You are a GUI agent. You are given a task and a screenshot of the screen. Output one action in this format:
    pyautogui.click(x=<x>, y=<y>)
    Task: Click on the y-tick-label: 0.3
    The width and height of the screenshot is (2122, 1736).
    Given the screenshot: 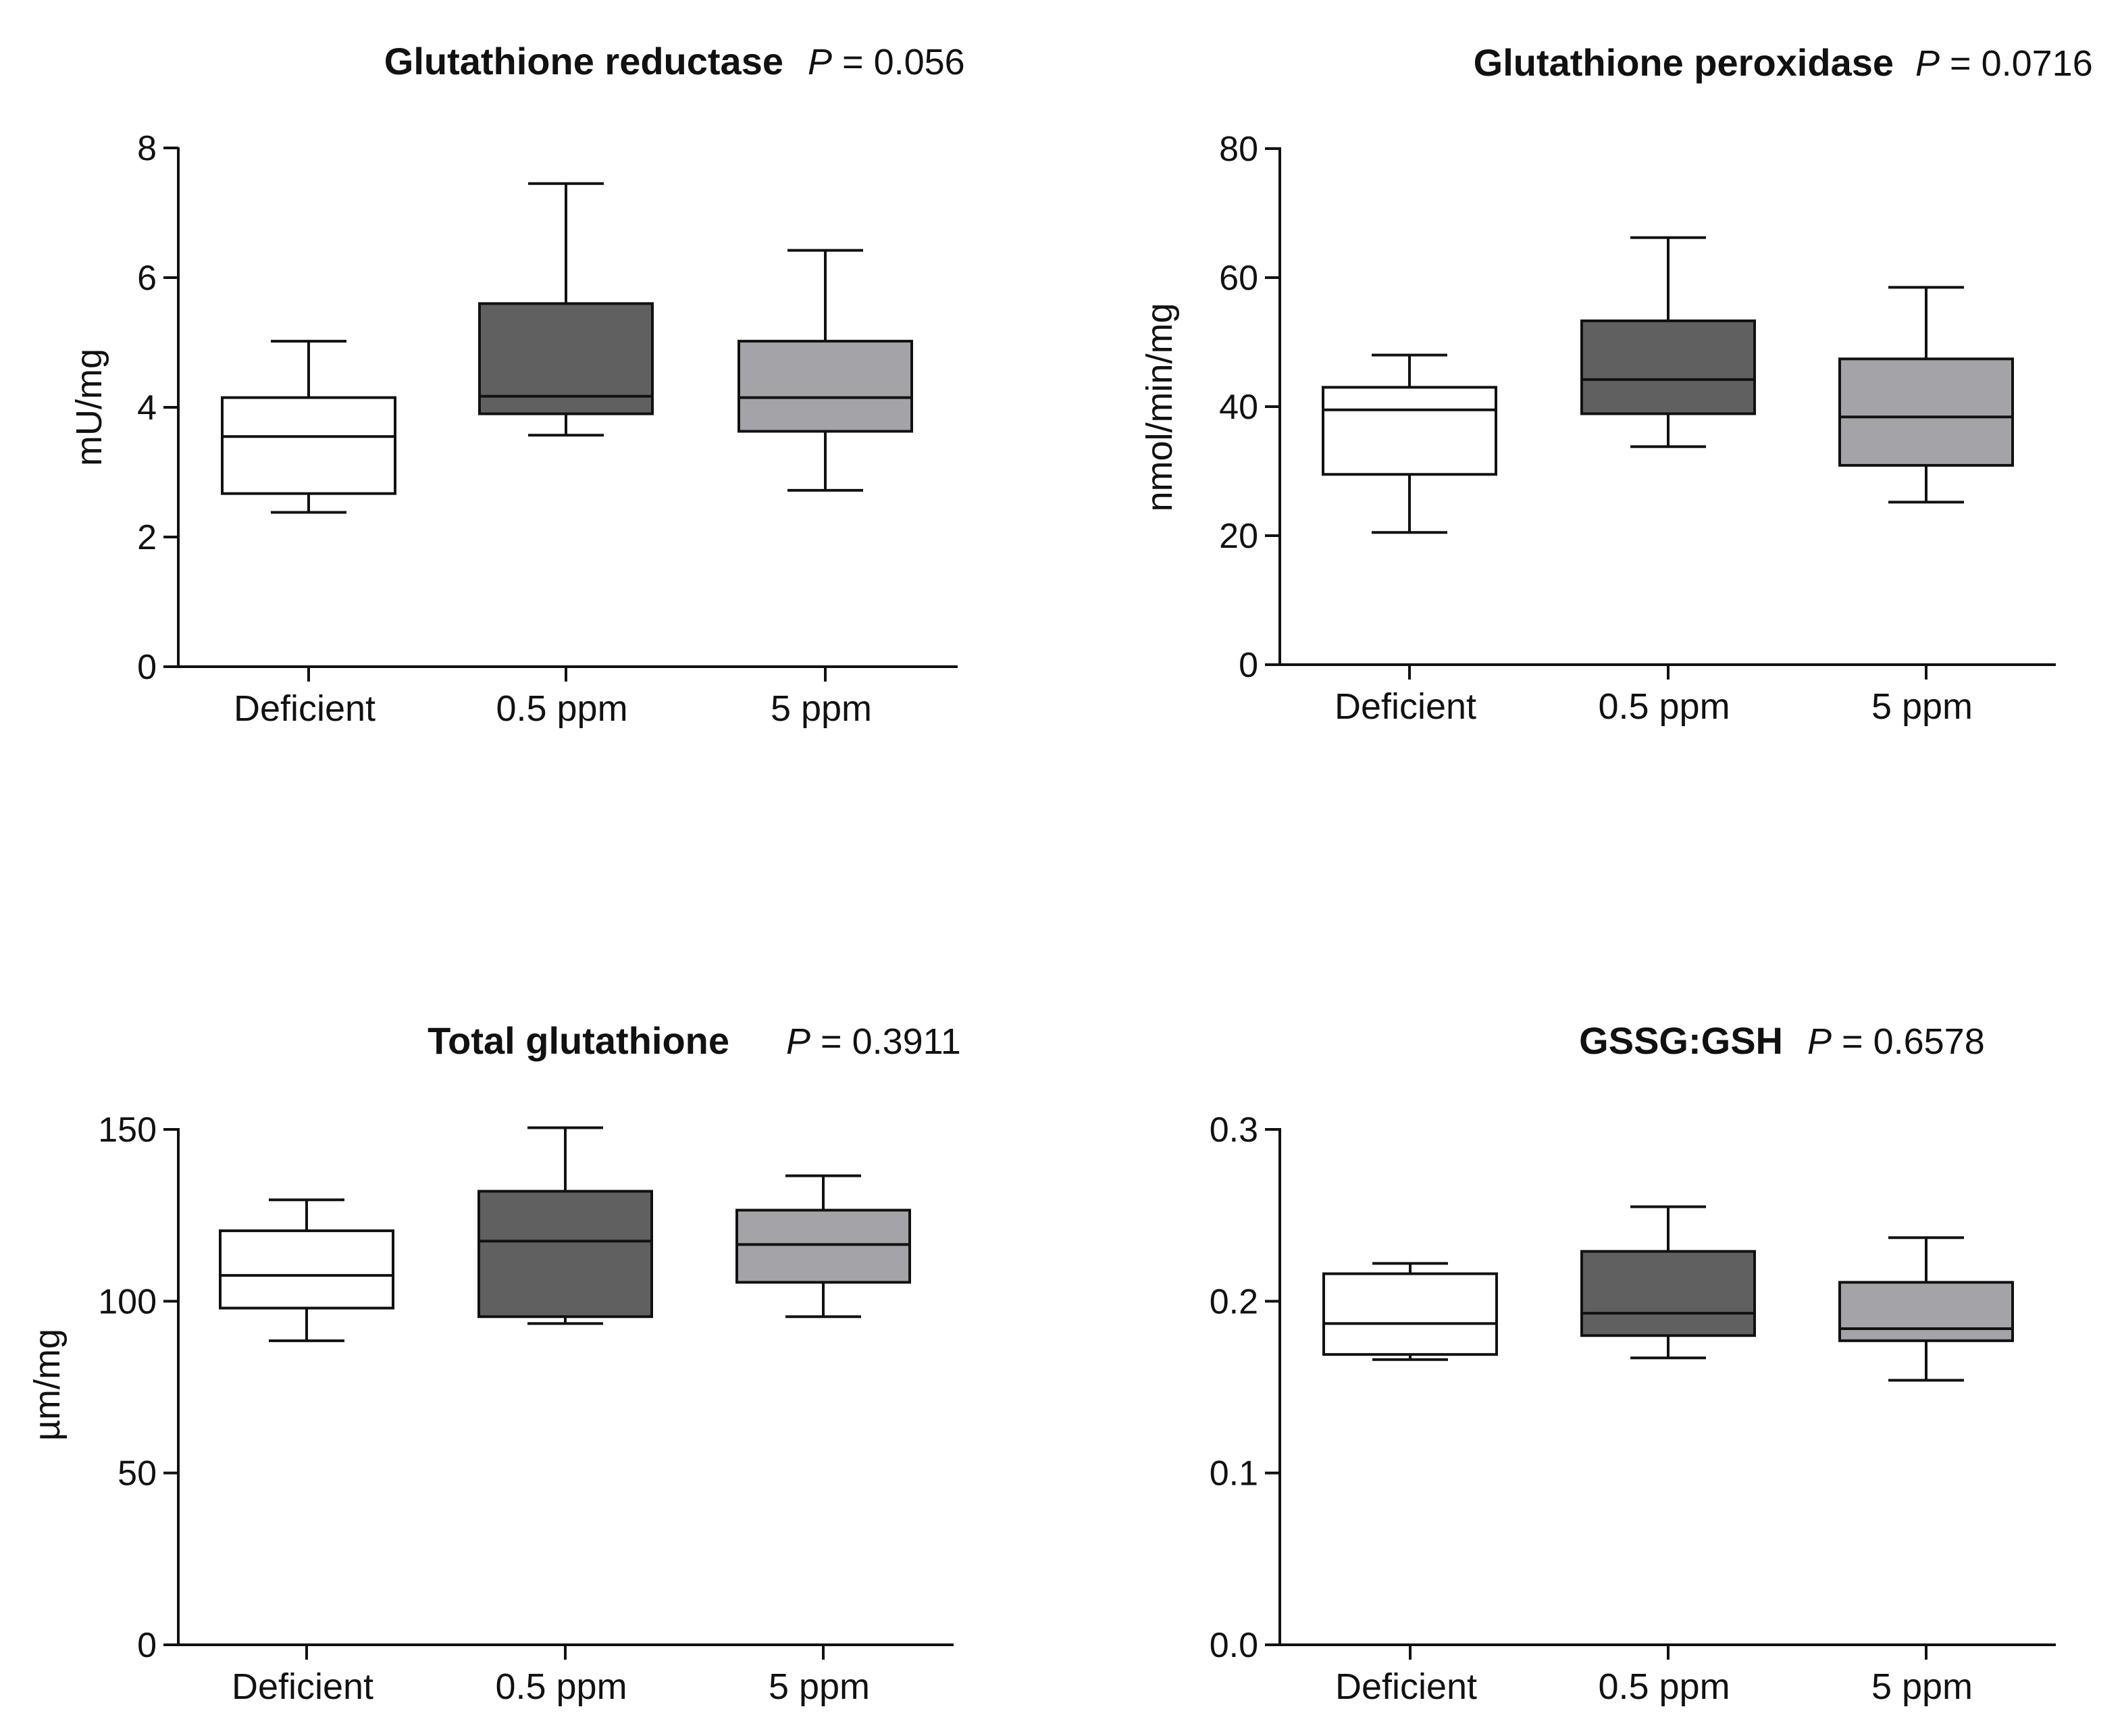 What is the action you would take?
    pyautogui.click(x=1234, y=1130)
    